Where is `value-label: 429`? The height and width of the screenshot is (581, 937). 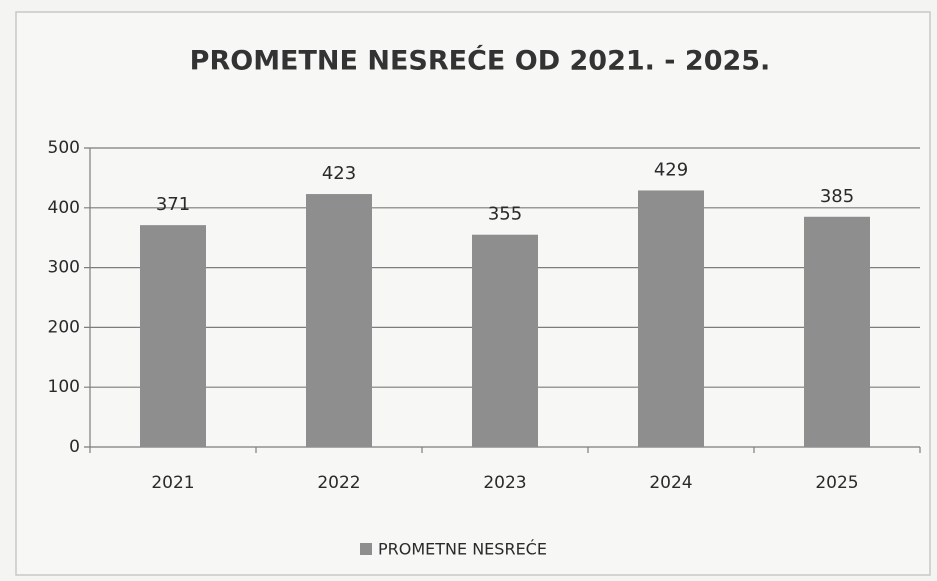
value-label: 429 is located at coordinates (671, 169).